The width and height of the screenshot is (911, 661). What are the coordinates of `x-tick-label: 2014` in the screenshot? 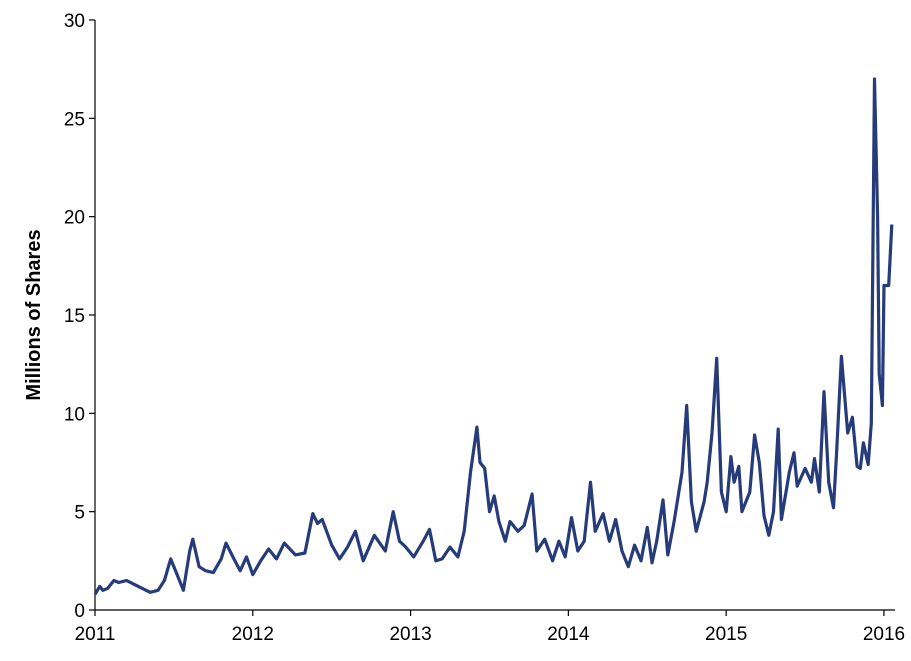 It's located at (568, 634).